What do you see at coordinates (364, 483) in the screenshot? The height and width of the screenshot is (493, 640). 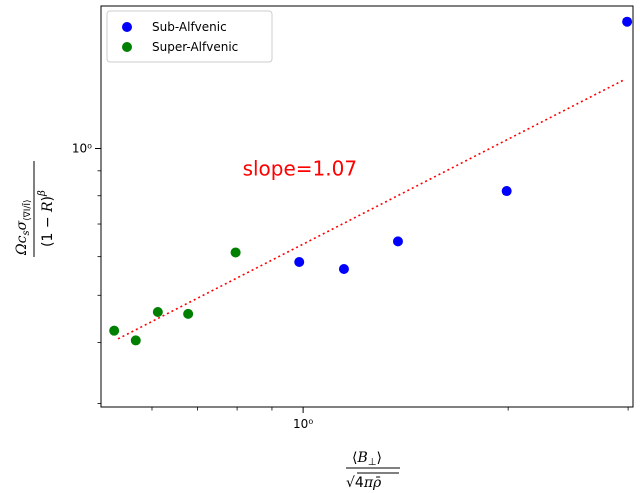 I see `x-axis-label-denominator: √4πρ̄` at bounding box center [364, 483].